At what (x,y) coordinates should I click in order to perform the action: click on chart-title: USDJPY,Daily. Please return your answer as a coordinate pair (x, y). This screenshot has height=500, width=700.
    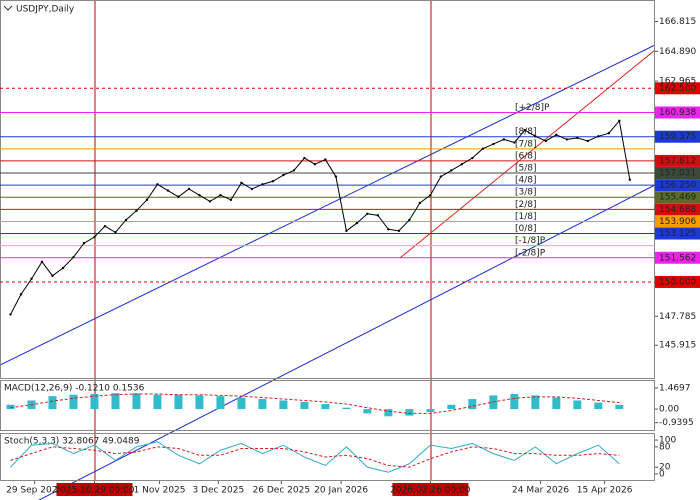
    Looking at the image, I should click on (45, 10).